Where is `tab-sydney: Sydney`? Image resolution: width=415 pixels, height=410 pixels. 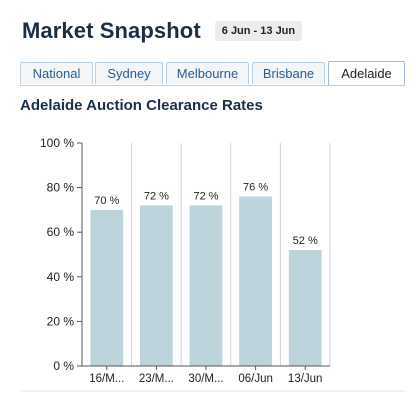
tab-sydney: Sydney is located at coordinates (129, 73).